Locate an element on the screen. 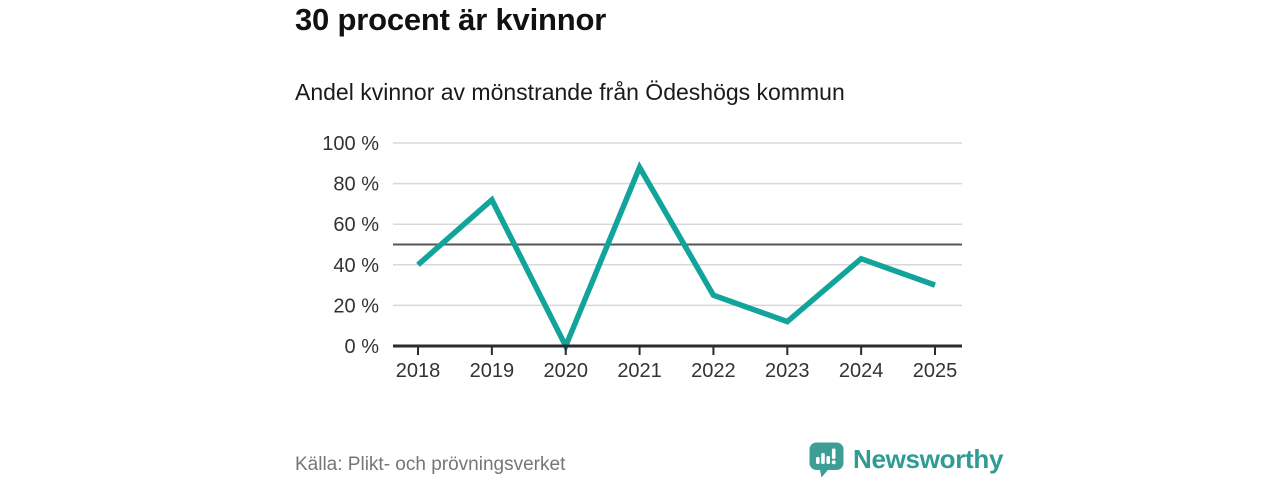 This screenshot has height=480, width=1280. svg-text: 100 % is located at coordinates (350, 144).